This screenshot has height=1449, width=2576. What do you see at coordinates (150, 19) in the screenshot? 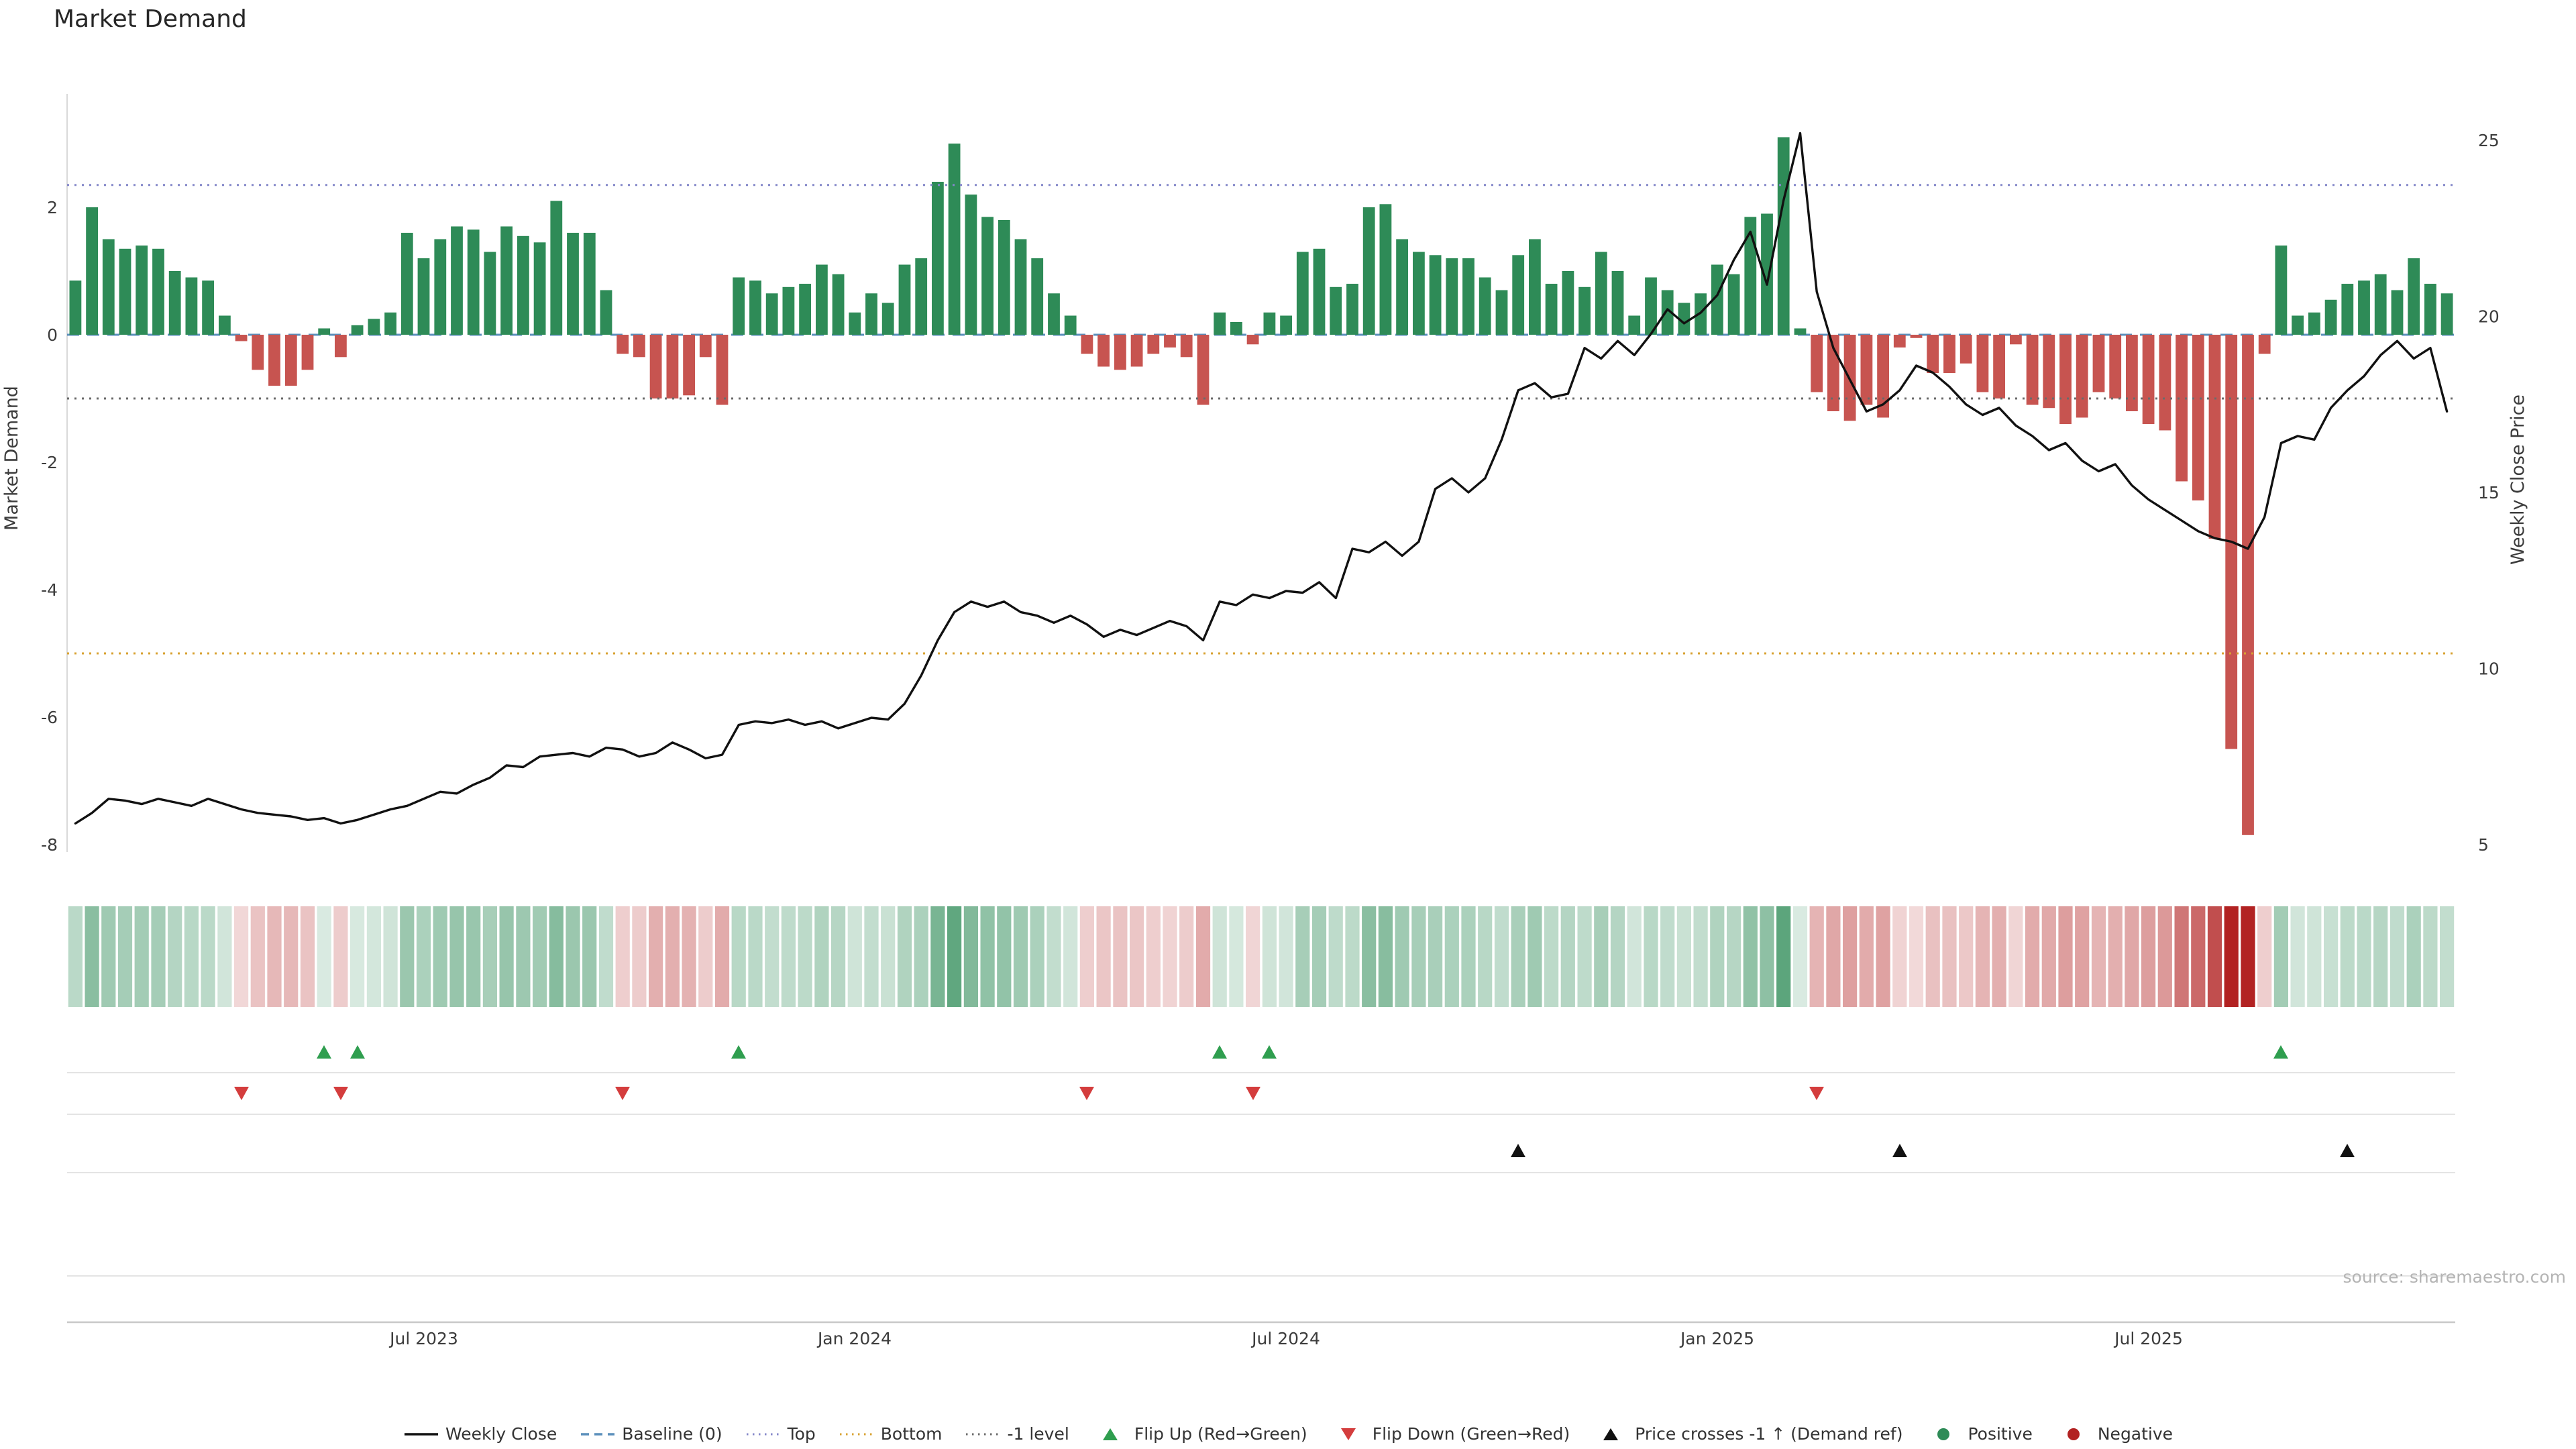
I see `page-title: Market Demand` at bounding box center [150, 19].